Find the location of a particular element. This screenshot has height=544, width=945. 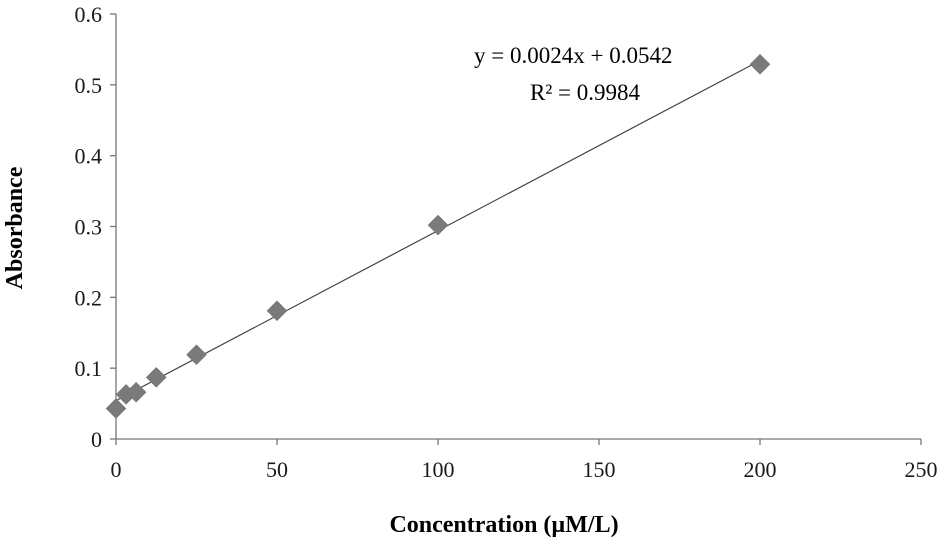

x-axis-title: Concentration (µM/L) is located at coordinates (503, 525).